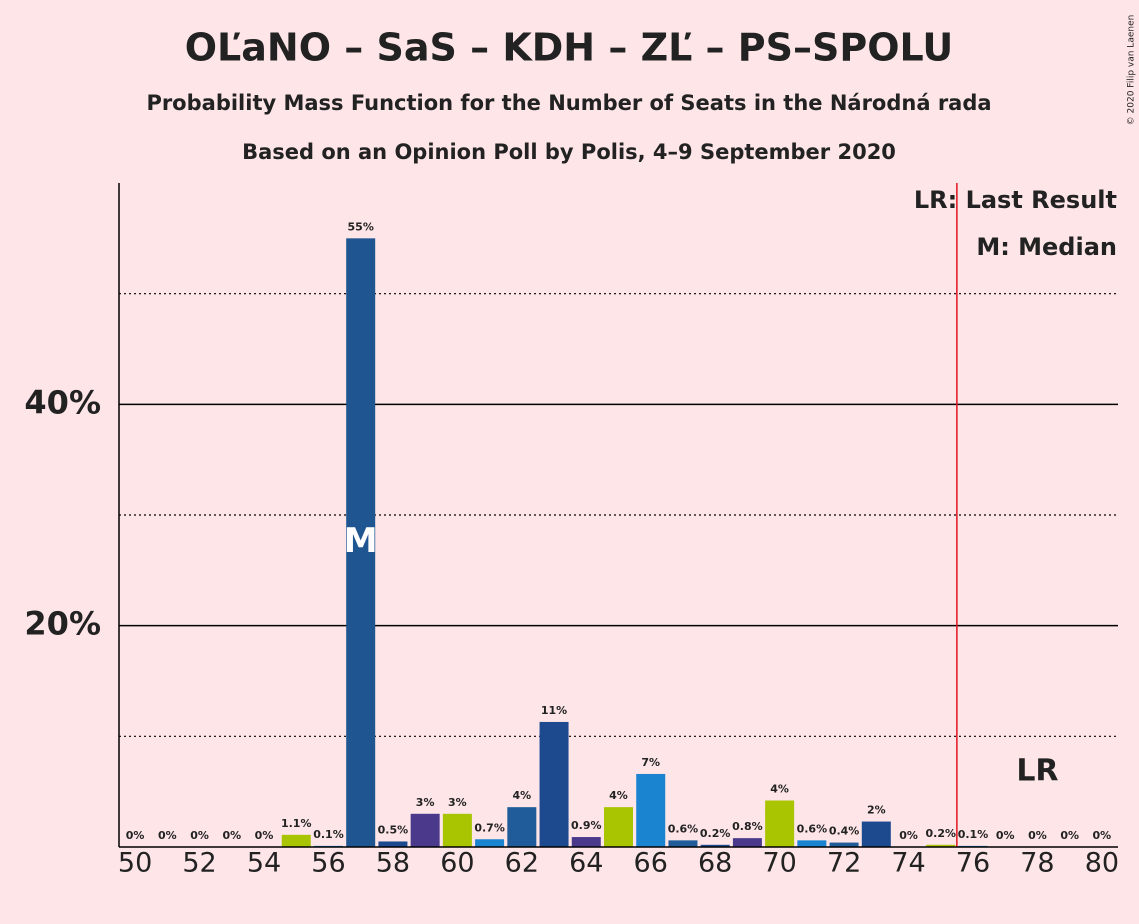 The width and height of the screenshot is (1139, 924). Describe the element at coordinates (264, 863) in the screenshot. I see `x-tick-label: 54` at that location.